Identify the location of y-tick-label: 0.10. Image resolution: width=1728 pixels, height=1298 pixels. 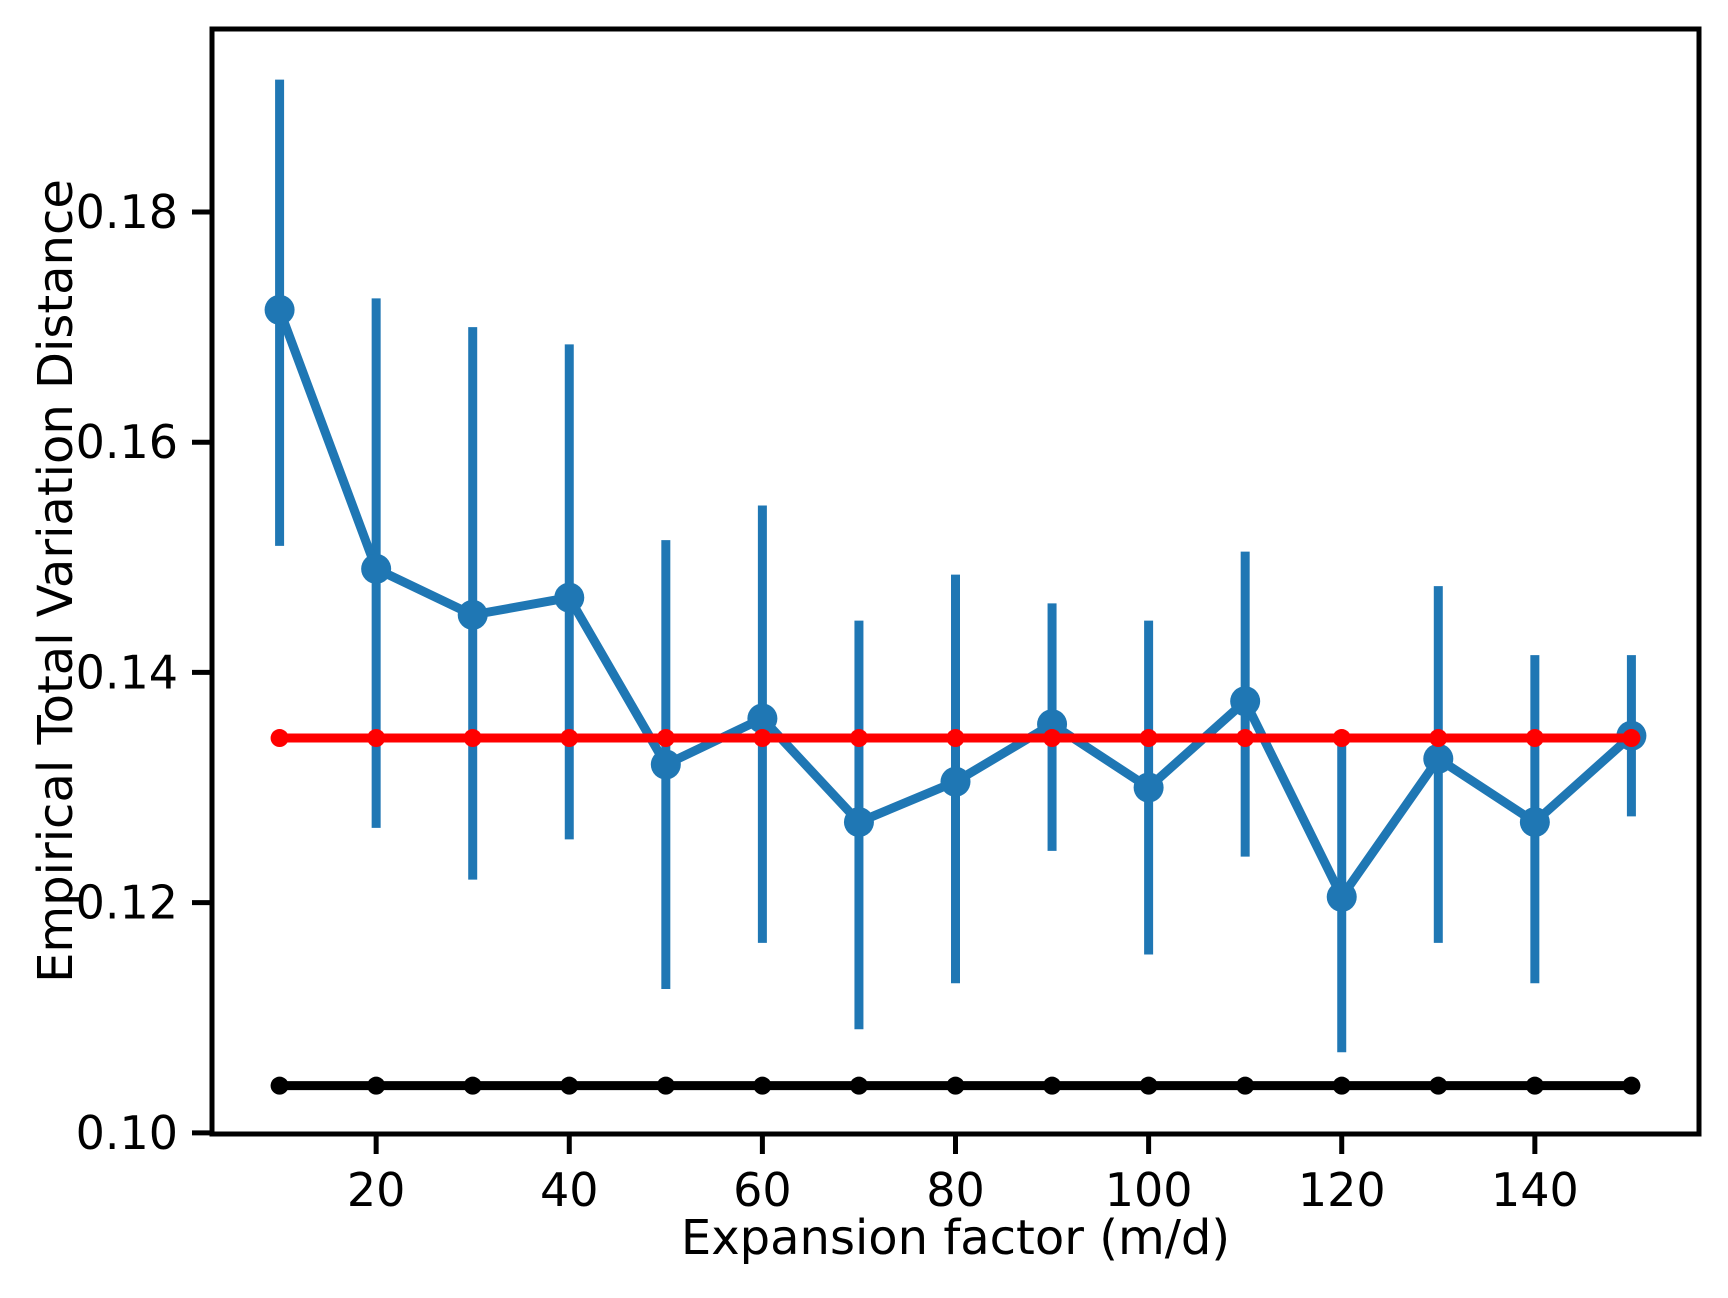
(127, 1133).